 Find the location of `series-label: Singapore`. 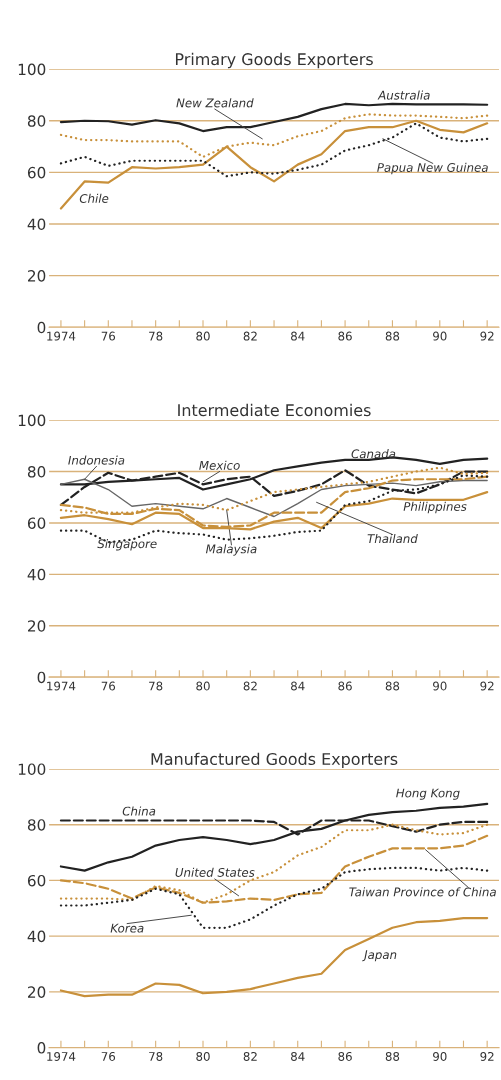

series-label: Singapore is located at coordinates (127, 545).